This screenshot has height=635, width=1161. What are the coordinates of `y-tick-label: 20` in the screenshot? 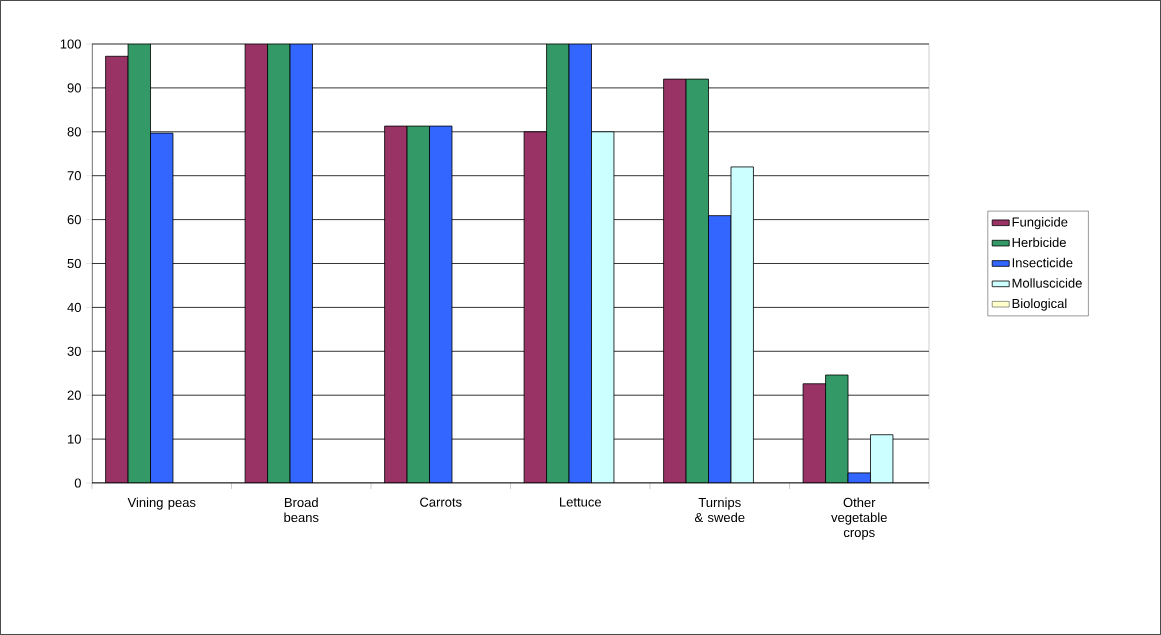 It's located at (74, 395).